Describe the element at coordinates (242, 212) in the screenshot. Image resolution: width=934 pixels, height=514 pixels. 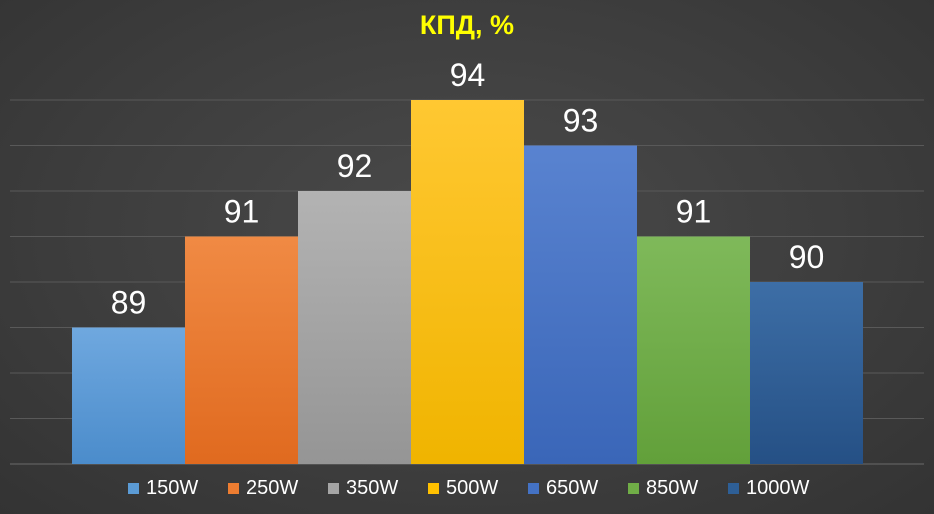
I see `data-label-250w: 91` at that location.